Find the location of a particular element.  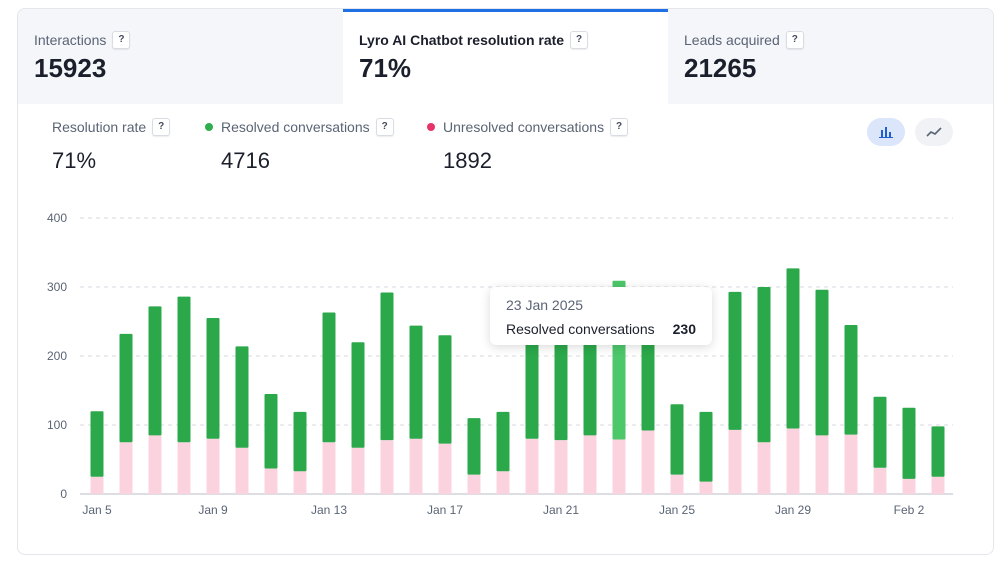

metric-resolved-conversations: Resolved conversations? 4716 is located at coordinates (299, 146).